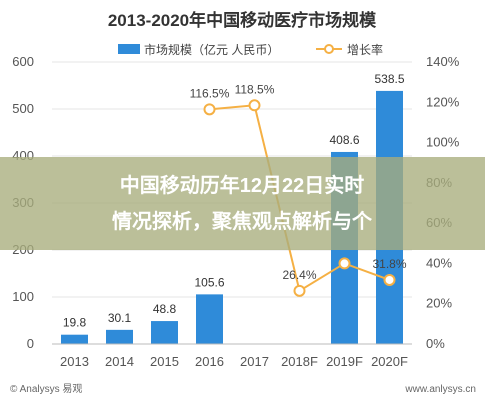 This screenshot has height=400, width=485. Describe the element at coordinates (23, 61) in the screenshot. I see `y-tick-left: 600` at that location.